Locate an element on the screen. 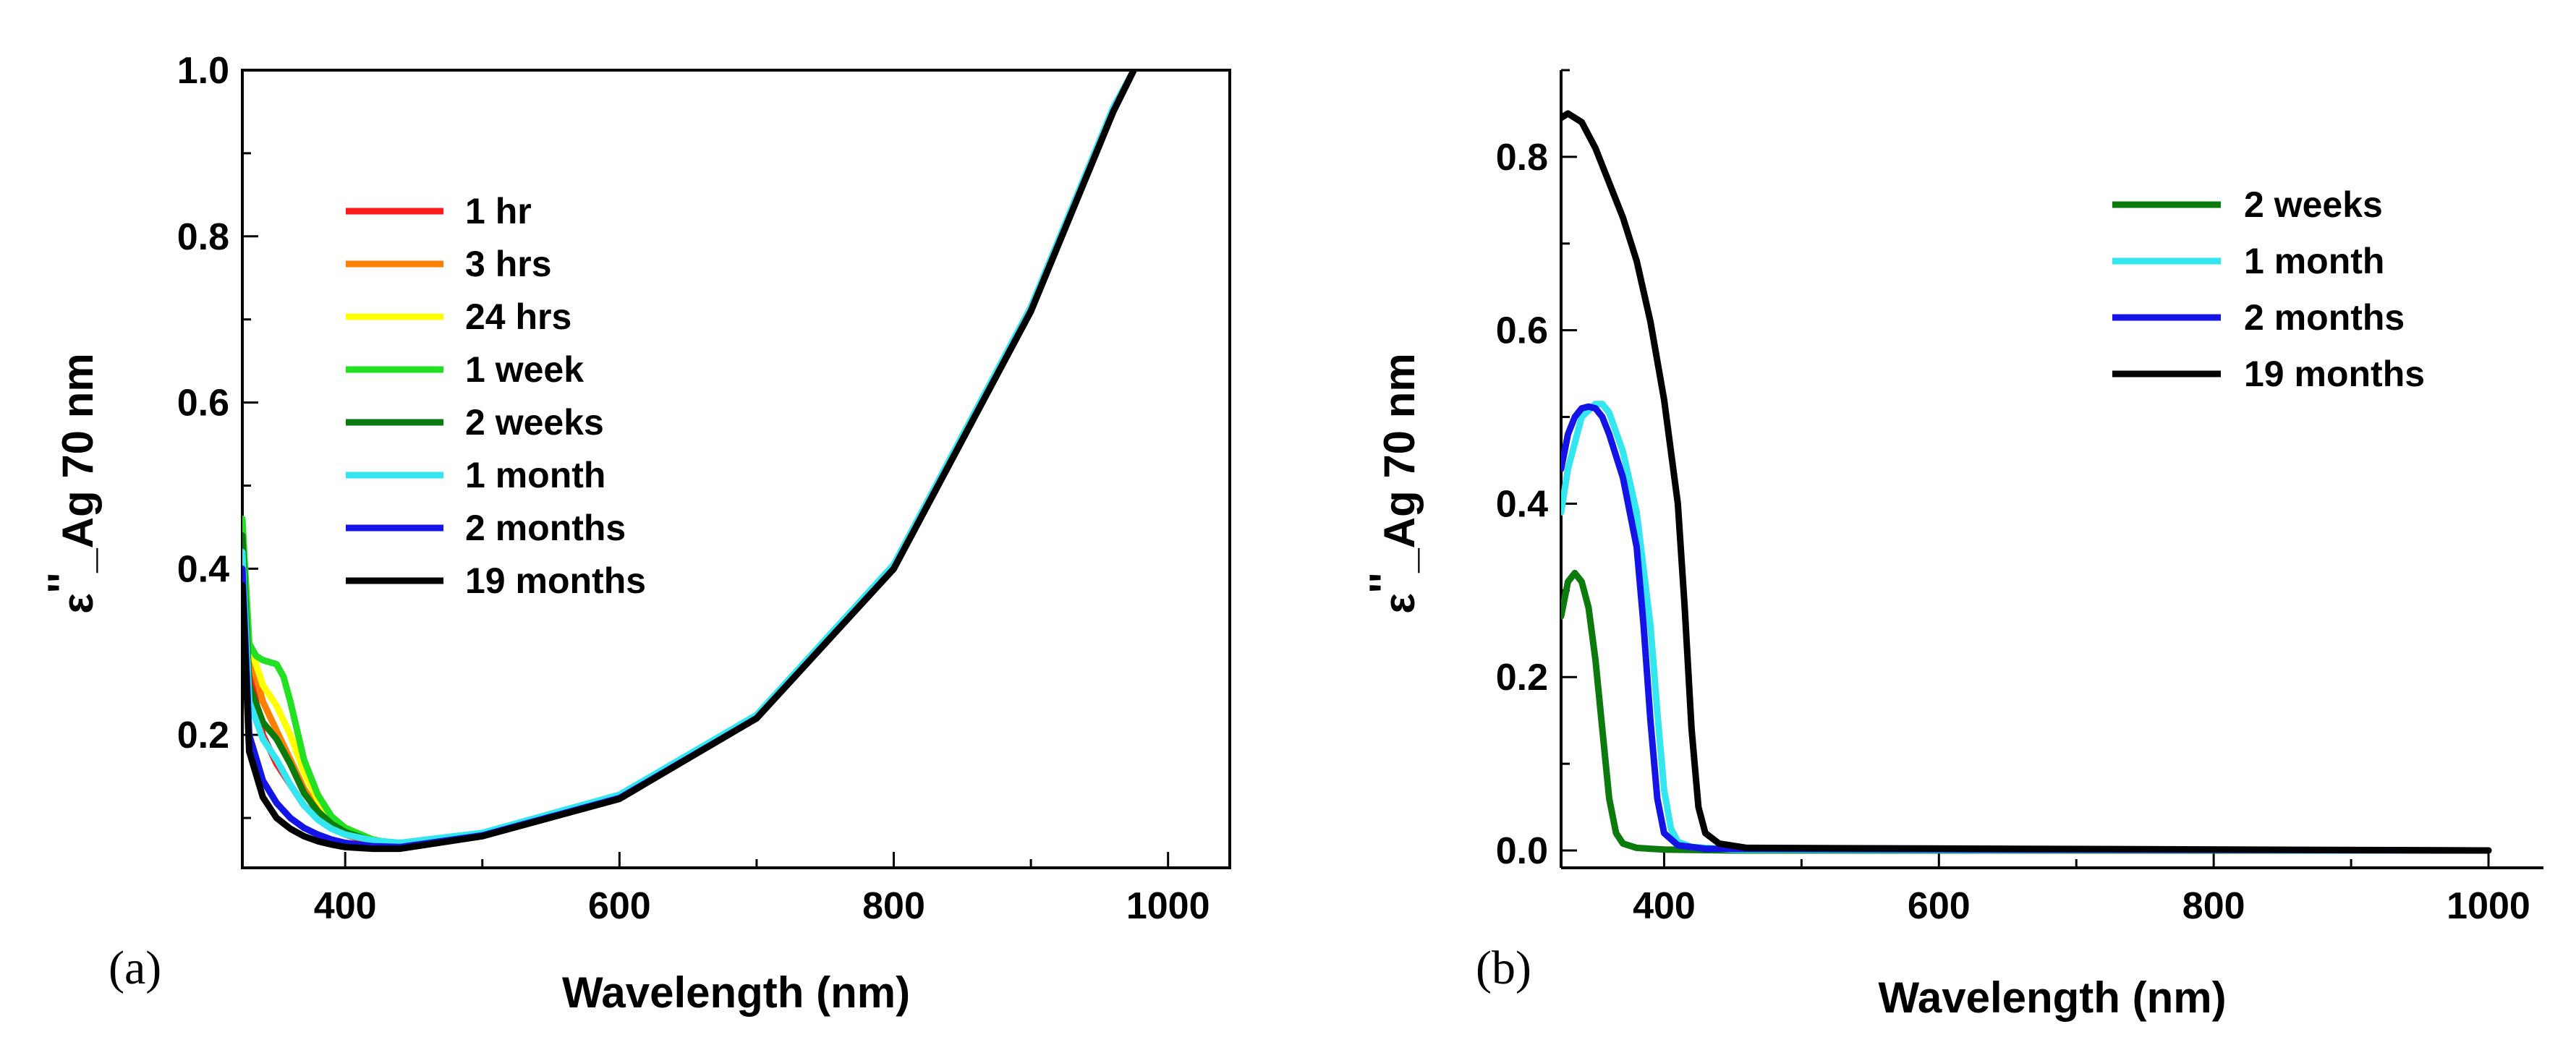  panel-label: (a) is located at coordinates (135, 968).